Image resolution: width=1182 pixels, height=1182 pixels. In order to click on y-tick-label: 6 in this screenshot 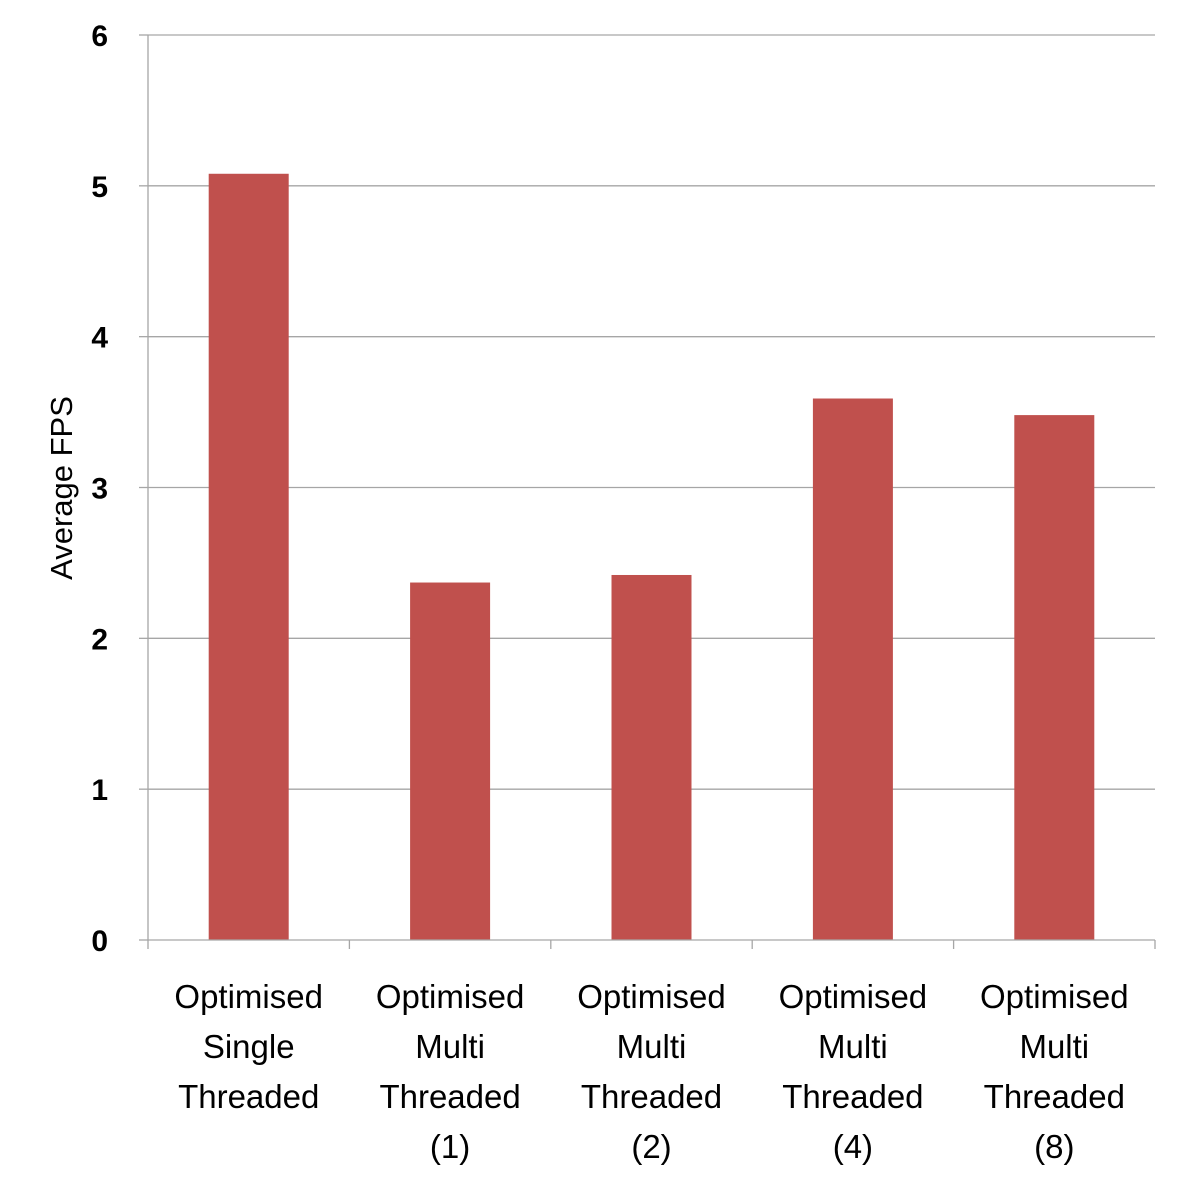, I will do `click(99, 36)`.